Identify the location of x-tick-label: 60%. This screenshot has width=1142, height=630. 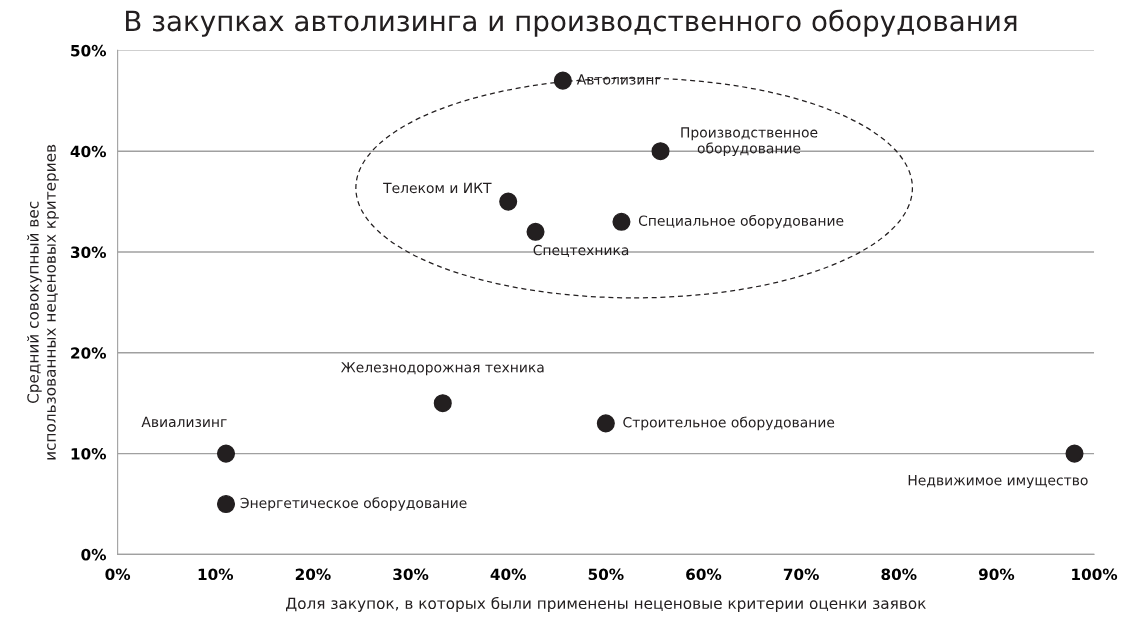
(704, 574).